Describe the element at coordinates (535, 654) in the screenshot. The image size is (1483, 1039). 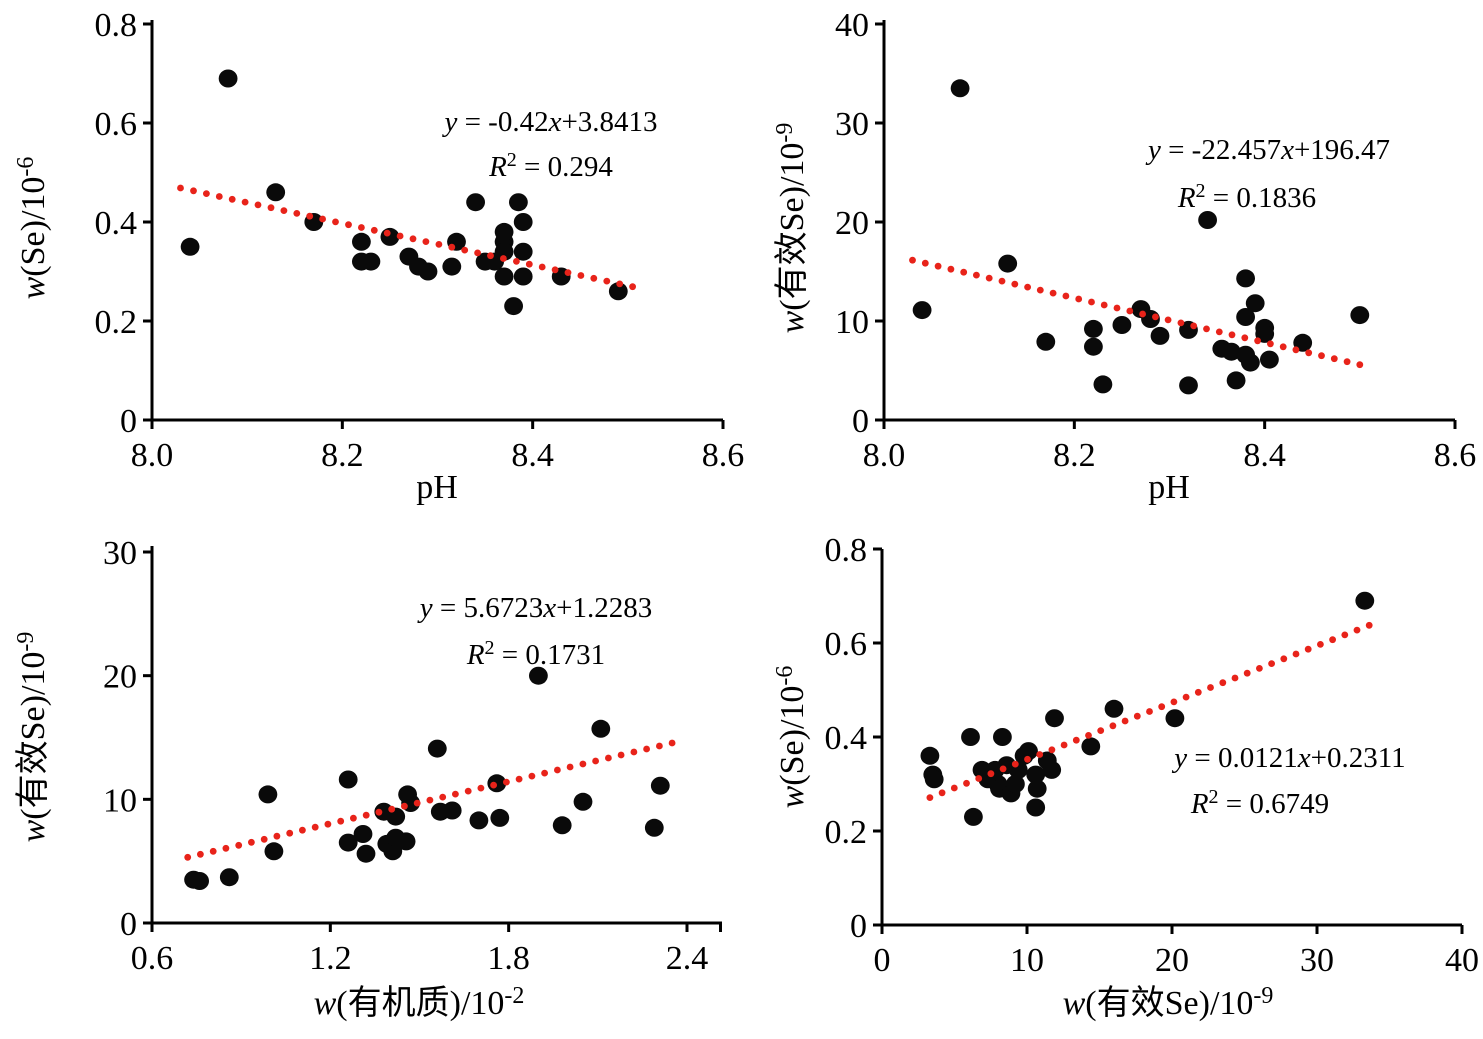
I see `r-squared-label: R2 = 0.1731` at that location.